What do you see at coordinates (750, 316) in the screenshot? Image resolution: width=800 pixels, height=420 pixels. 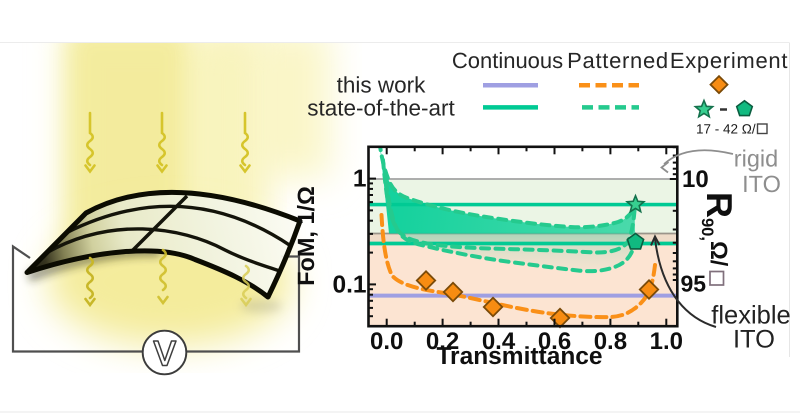 I see `svg-text: flexible` at bounding box center [750, 316].